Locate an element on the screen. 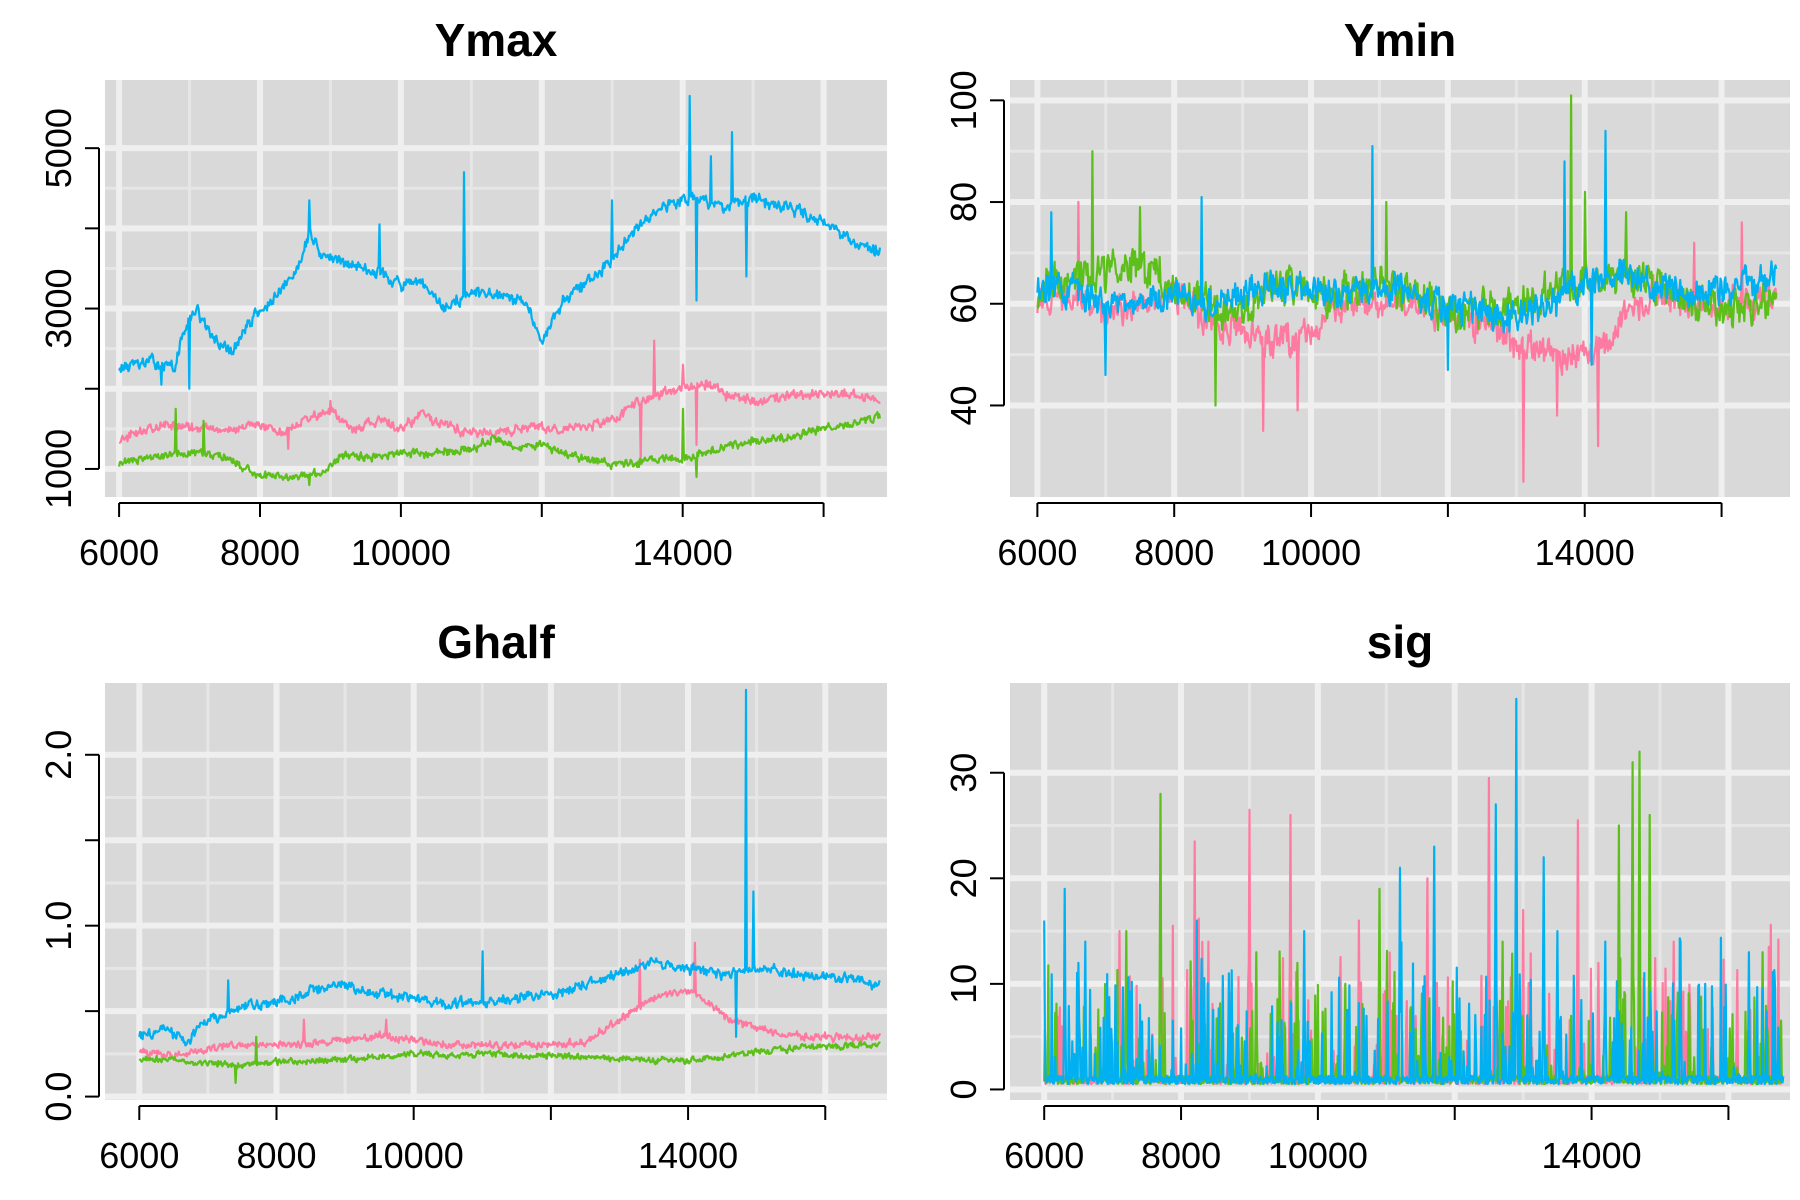 The width and height of the screenshot is (1800, 1200). y-tick-label: 3000 is located at coordinates (58, 309).